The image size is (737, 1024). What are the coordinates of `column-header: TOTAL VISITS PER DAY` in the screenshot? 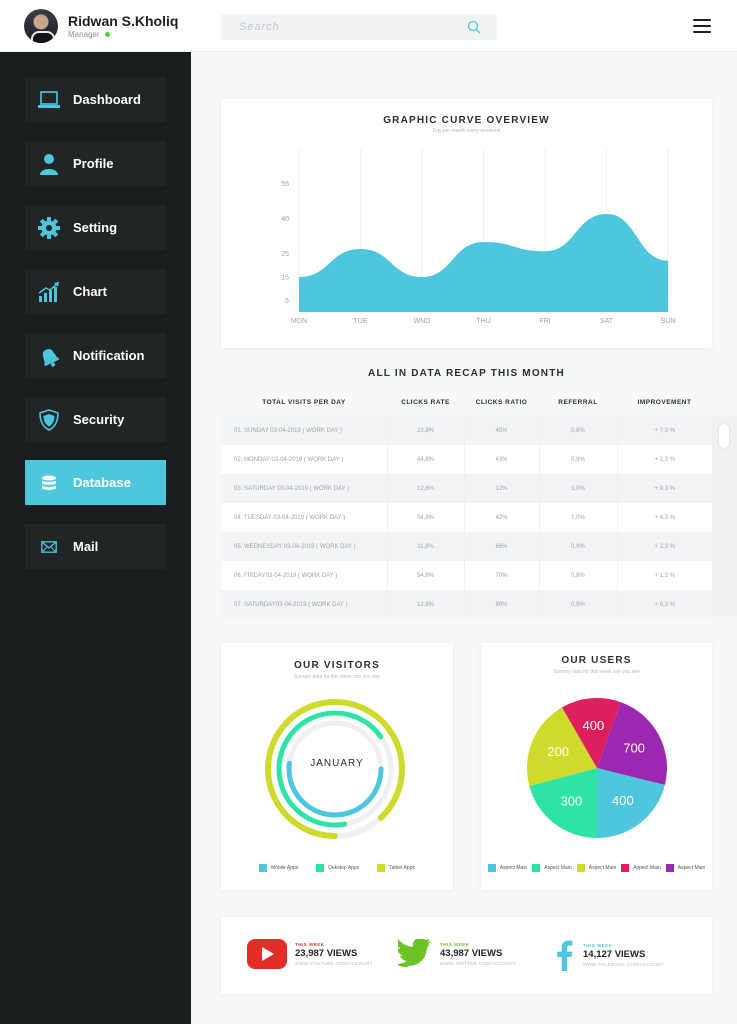 It's located at (304, 402).